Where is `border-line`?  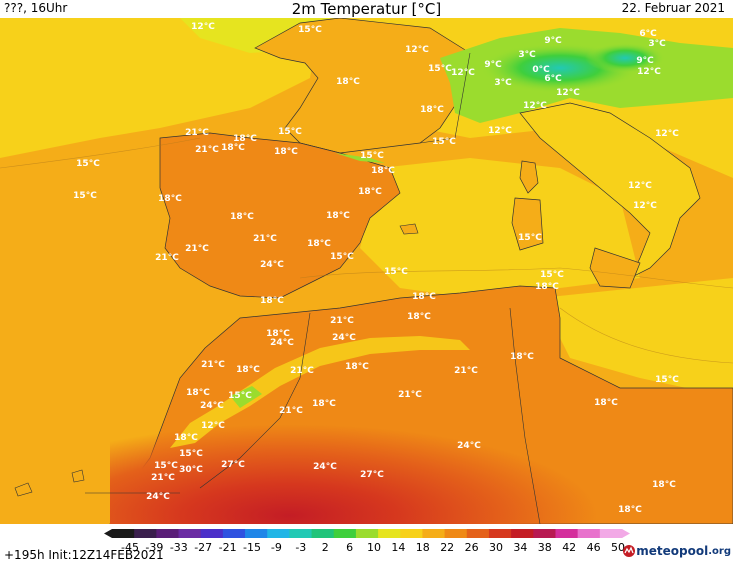
border-line is located at coordinates (525, 415).